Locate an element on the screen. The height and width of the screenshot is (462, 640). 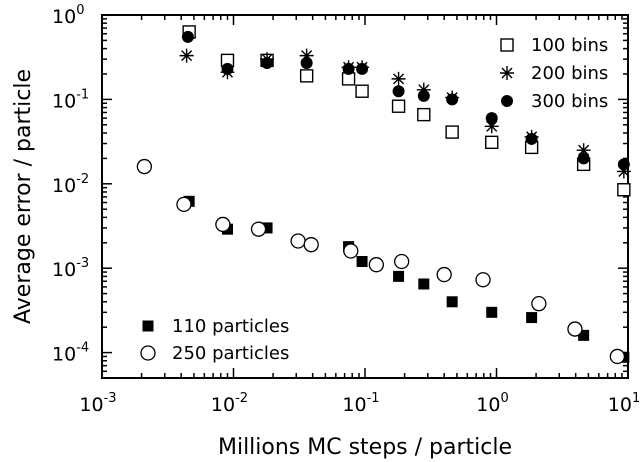
x-tick-label: 10⁻² is located at coordinates (229, 403).